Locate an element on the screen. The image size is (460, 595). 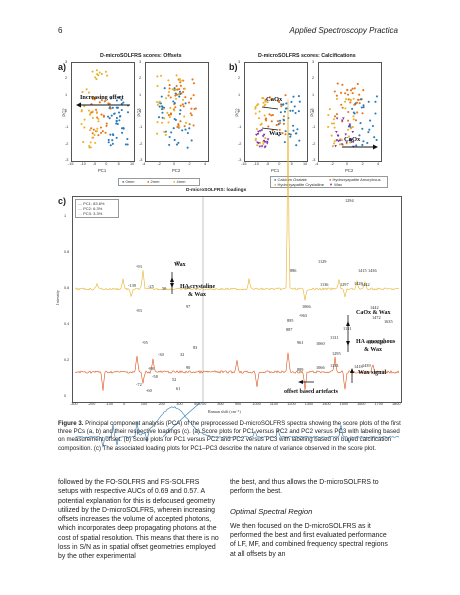
a1-x-tick: 5 is located at coordinates (118, 164).